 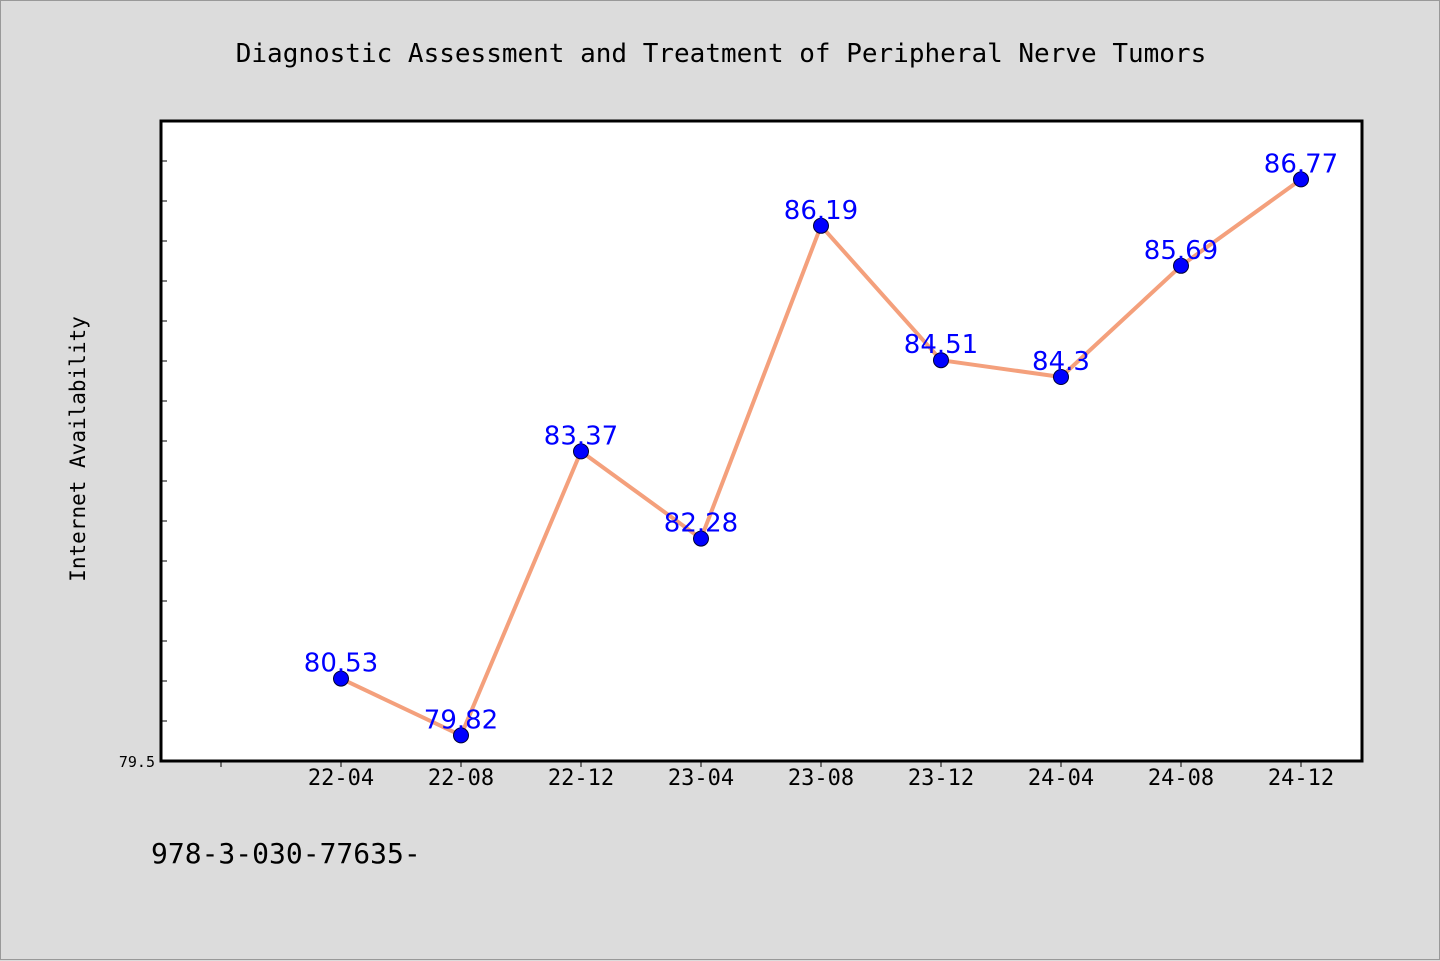 I want to click on y-axis-ticks: 79.5, so click(x=143, y=465).